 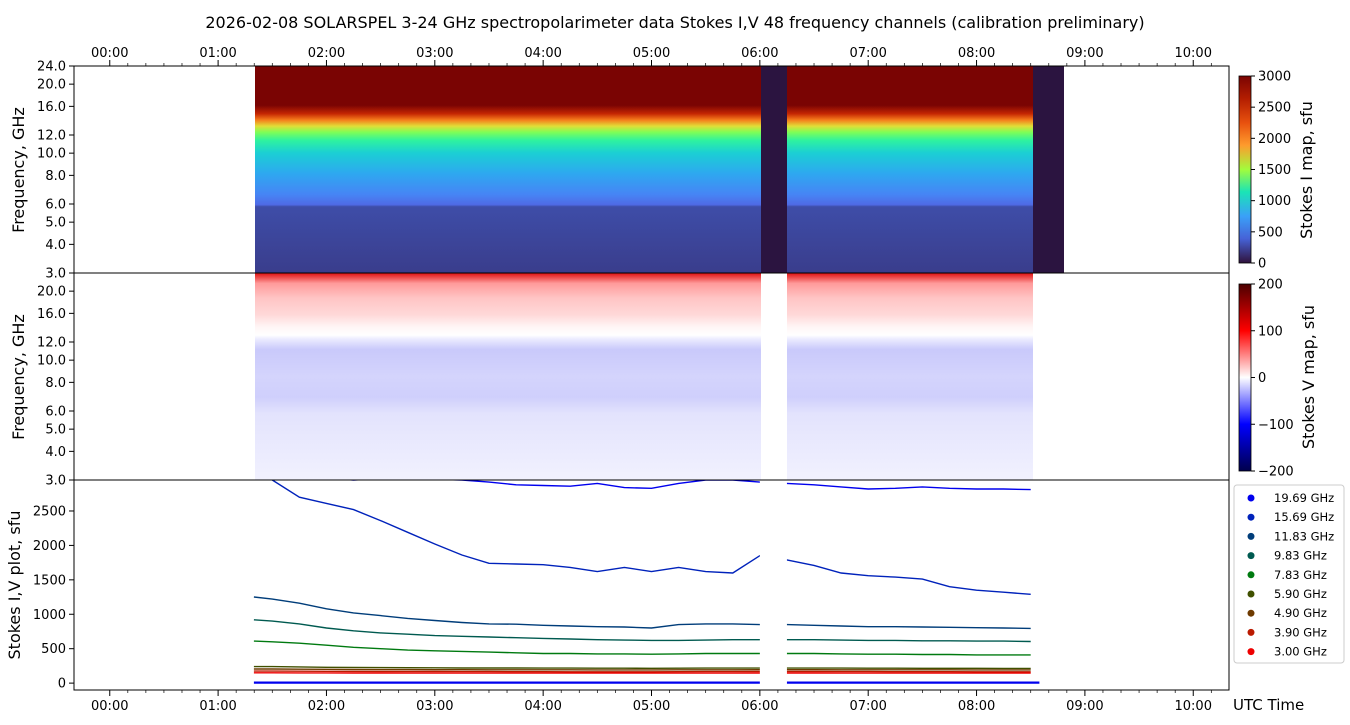 What do you see at coordinates (976, 53) in the screenshot?
I see `time-tick-label-top: 08:00` at bounding box center [976, 53].